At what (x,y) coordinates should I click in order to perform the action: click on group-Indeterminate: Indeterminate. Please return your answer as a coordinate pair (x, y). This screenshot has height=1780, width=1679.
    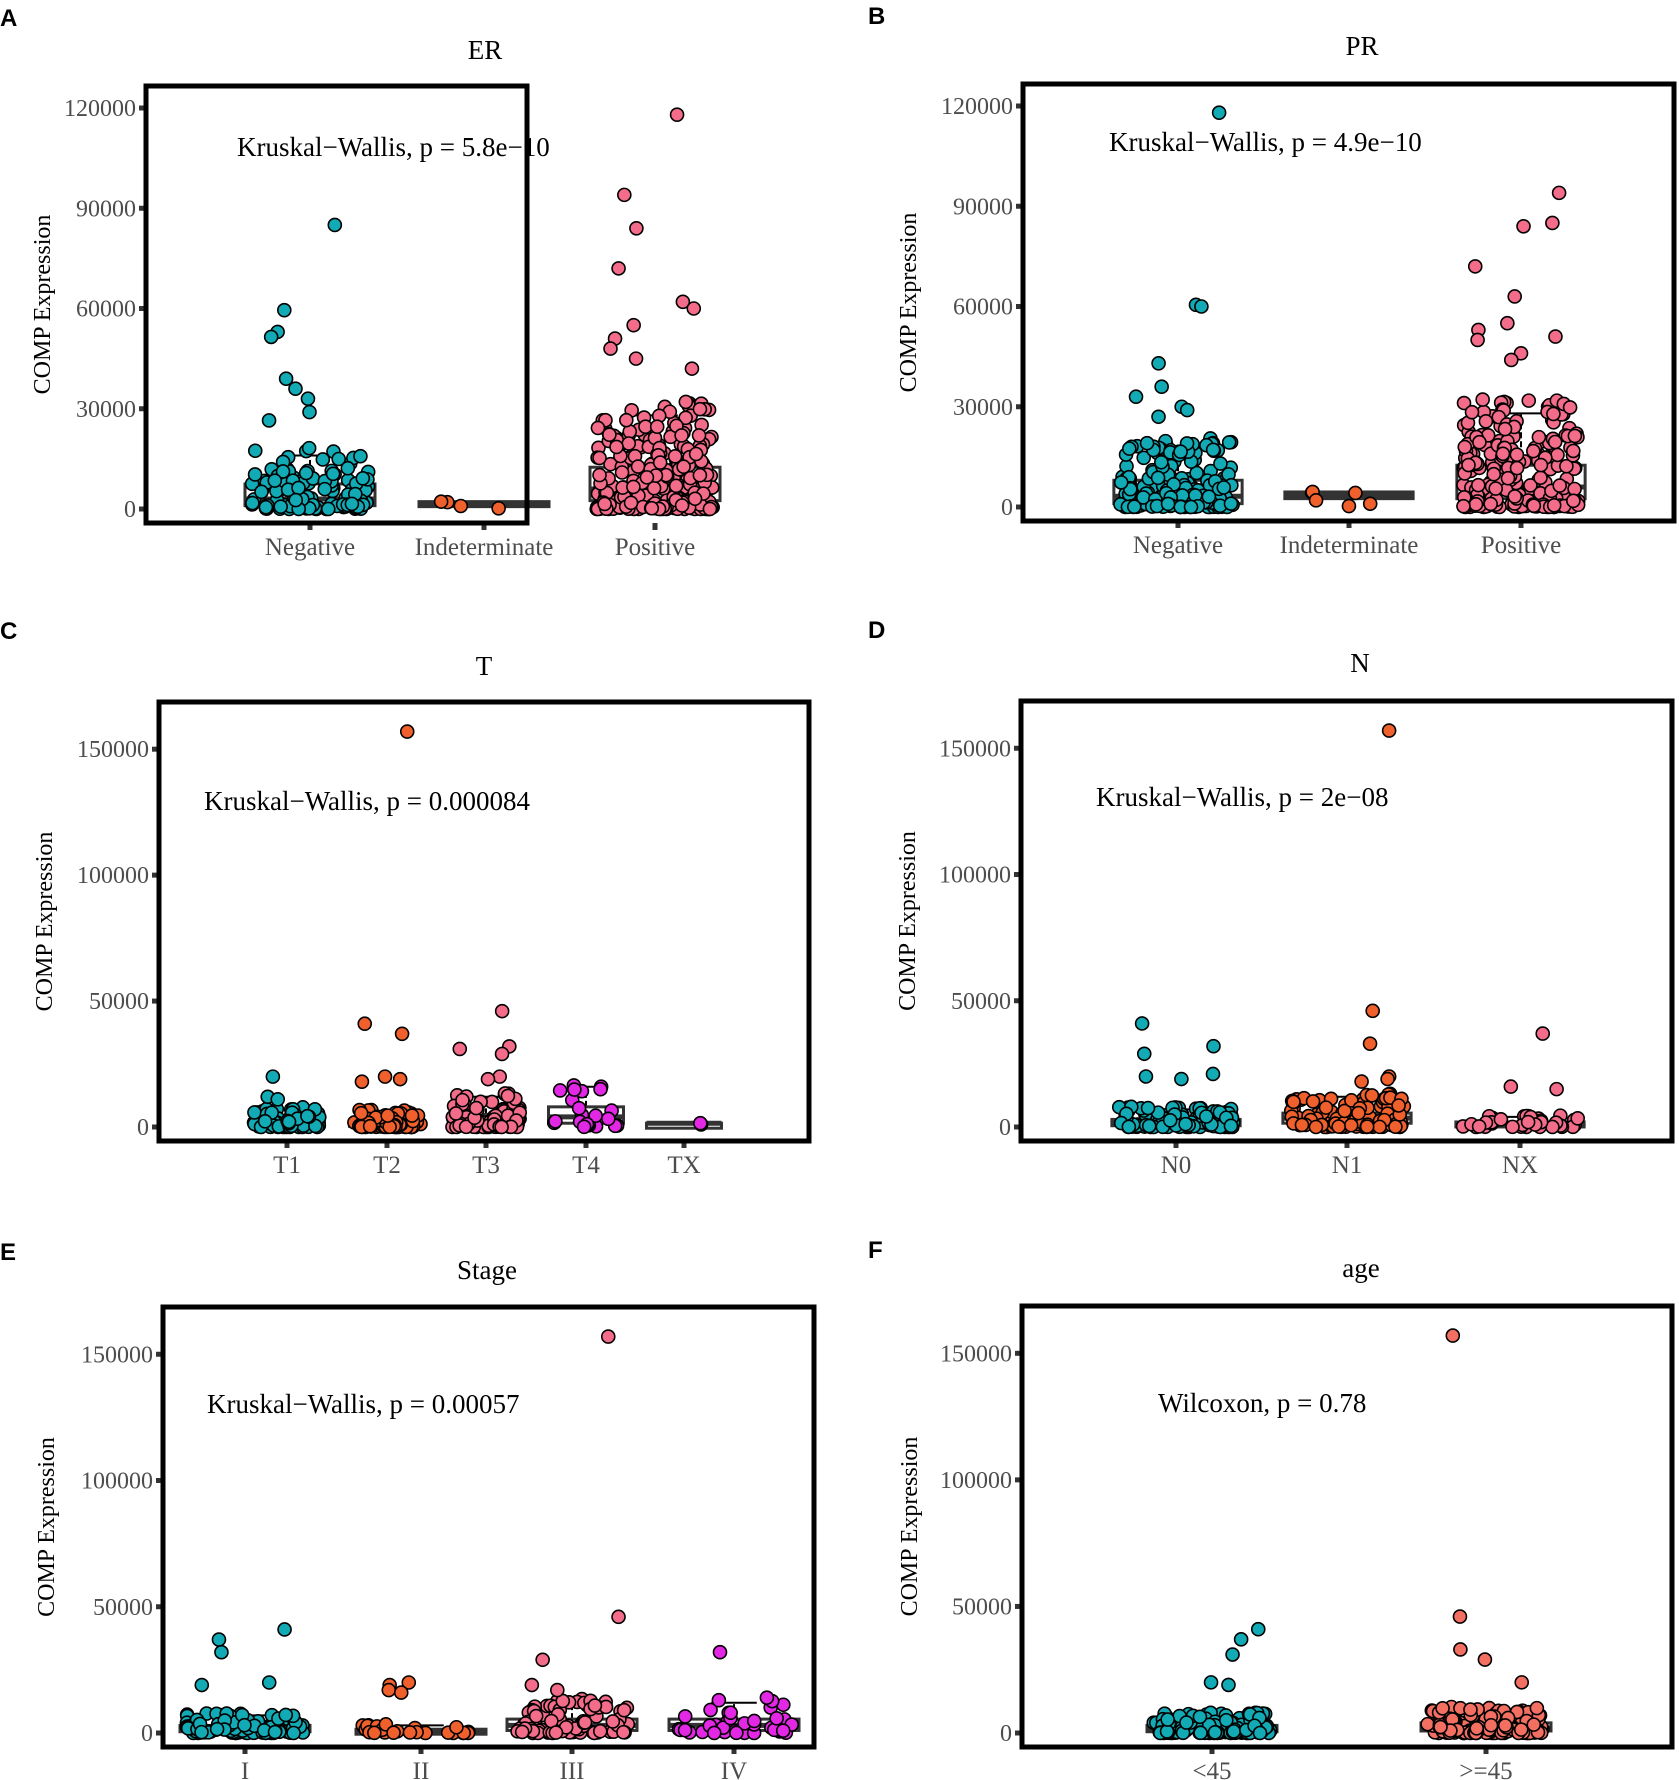
    Looking at the image, I should click on (484, 527).